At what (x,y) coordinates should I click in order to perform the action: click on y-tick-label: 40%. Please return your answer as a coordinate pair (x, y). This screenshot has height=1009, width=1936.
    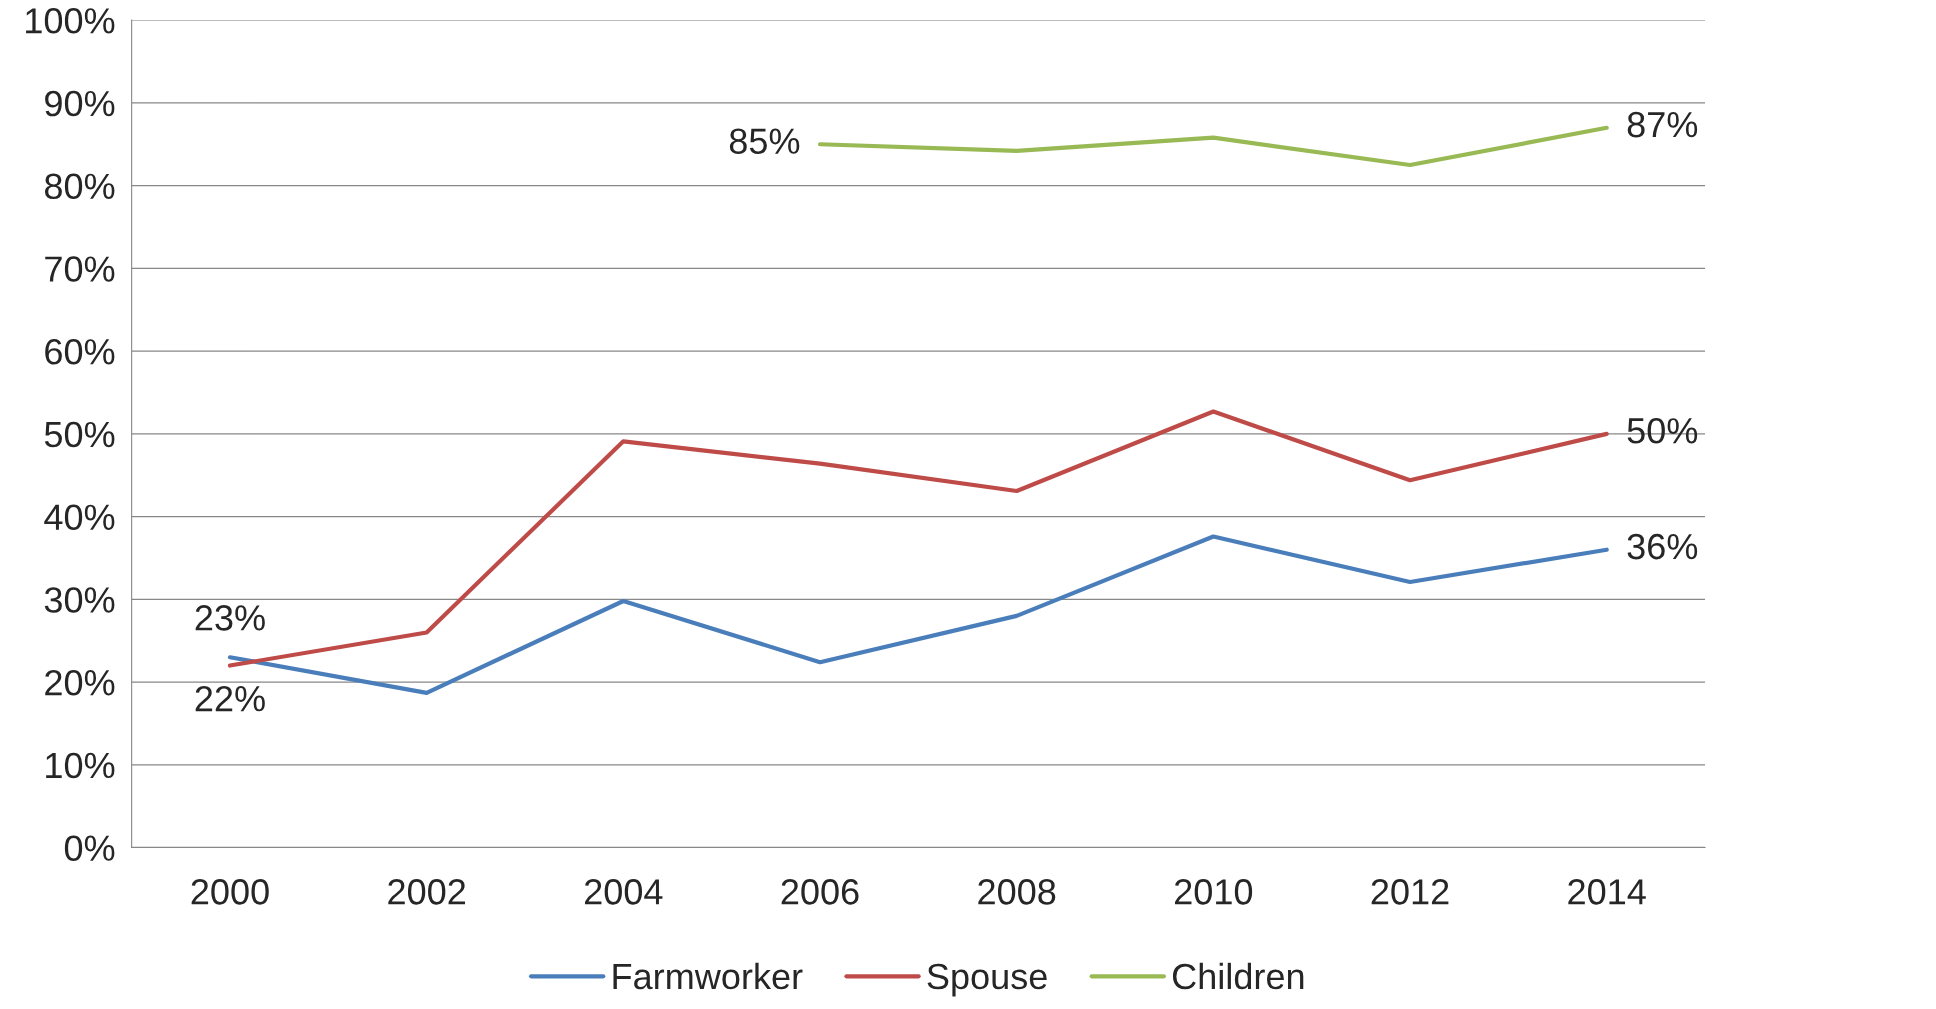
    Looking at the image, I should click on (79, 517).